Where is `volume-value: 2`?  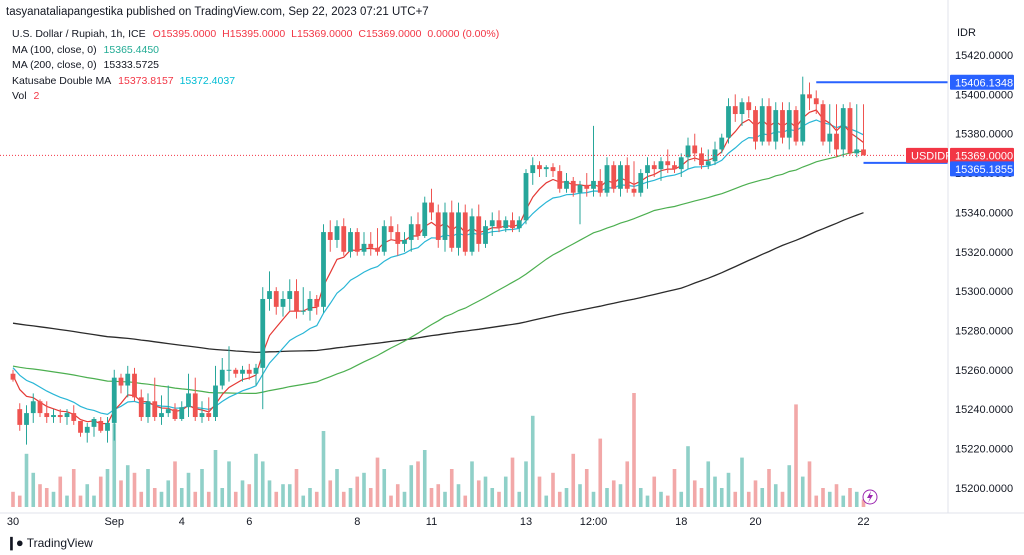 volume-value: 2 is located at coordinates (36, 96).